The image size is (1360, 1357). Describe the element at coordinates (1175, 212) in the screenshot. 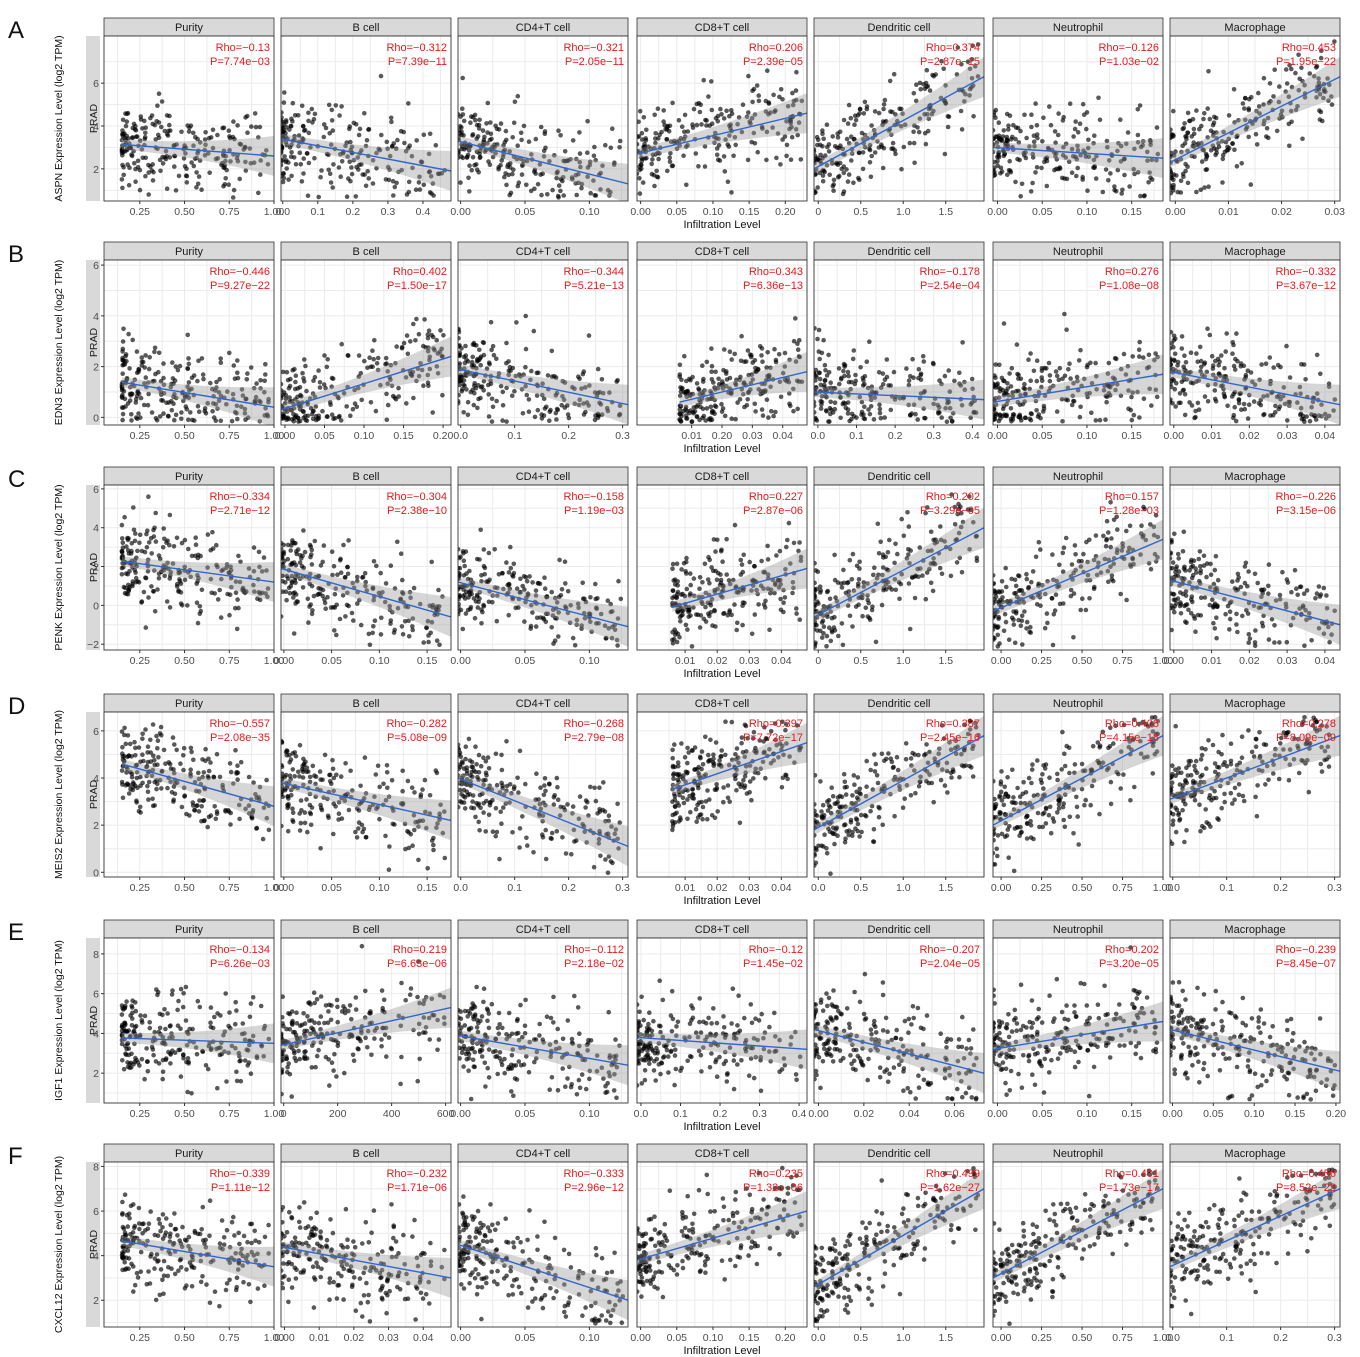

I see `x-tick-label: 0.00` at that location.